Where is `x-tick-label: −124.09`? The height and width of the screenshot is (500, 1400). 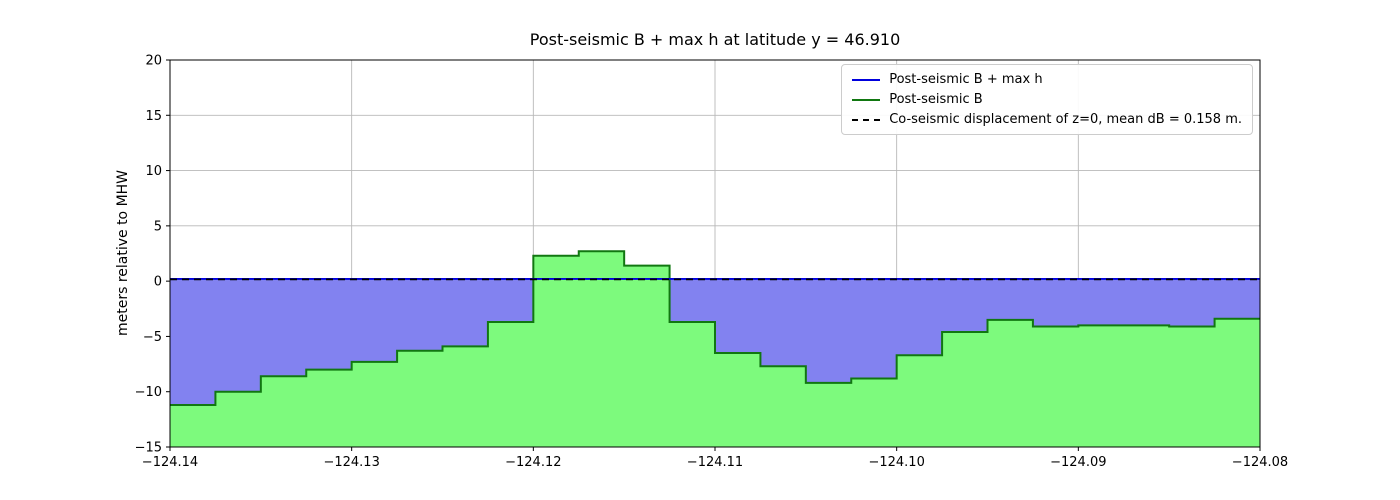 x-tick-label: −124.09 is located at coordinates (1078, 462).